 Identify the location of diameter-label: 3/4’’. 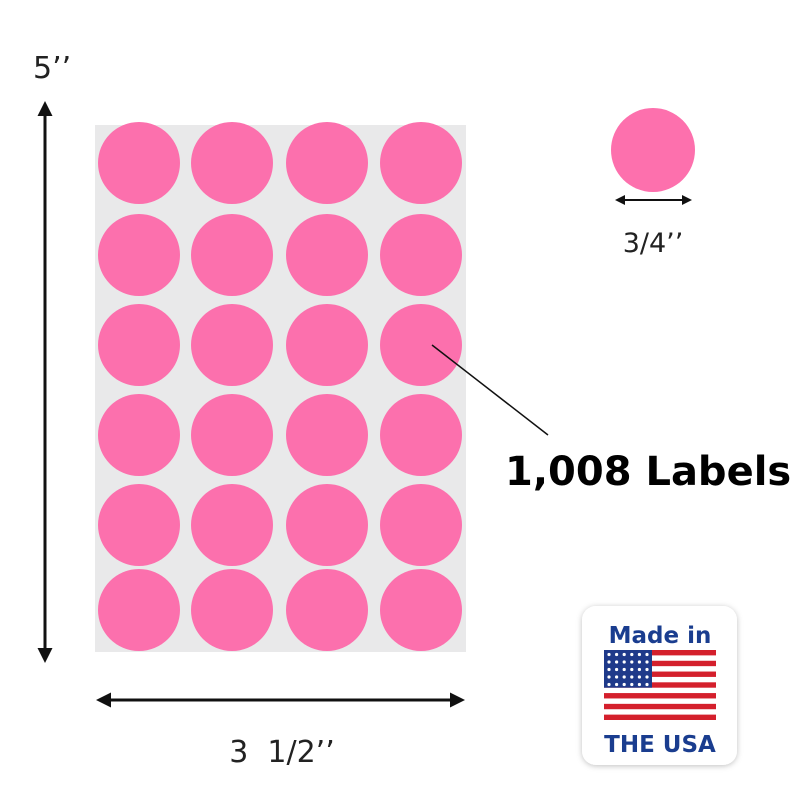
(653, 243).